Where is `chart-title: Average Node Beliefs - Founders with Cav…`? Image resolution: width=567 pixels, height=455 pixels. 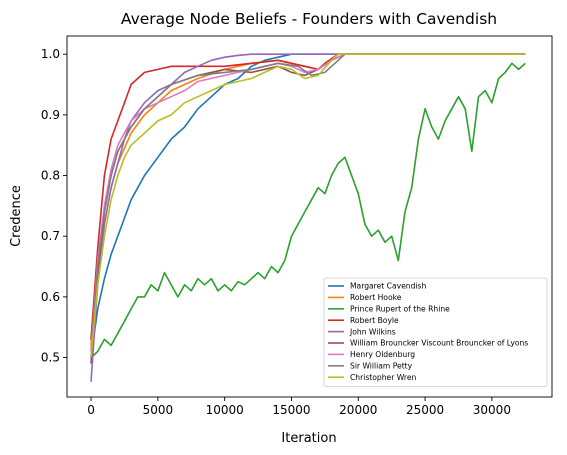
chart-title: Average Node Beliefs - Founders with Cav… is located at coordinates (309, 19).